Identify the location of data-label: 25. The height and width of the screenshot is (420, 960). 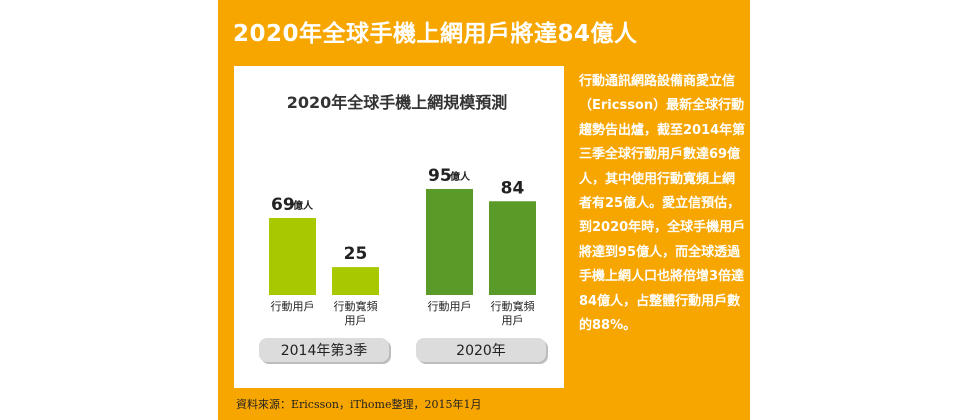
(356, 254).